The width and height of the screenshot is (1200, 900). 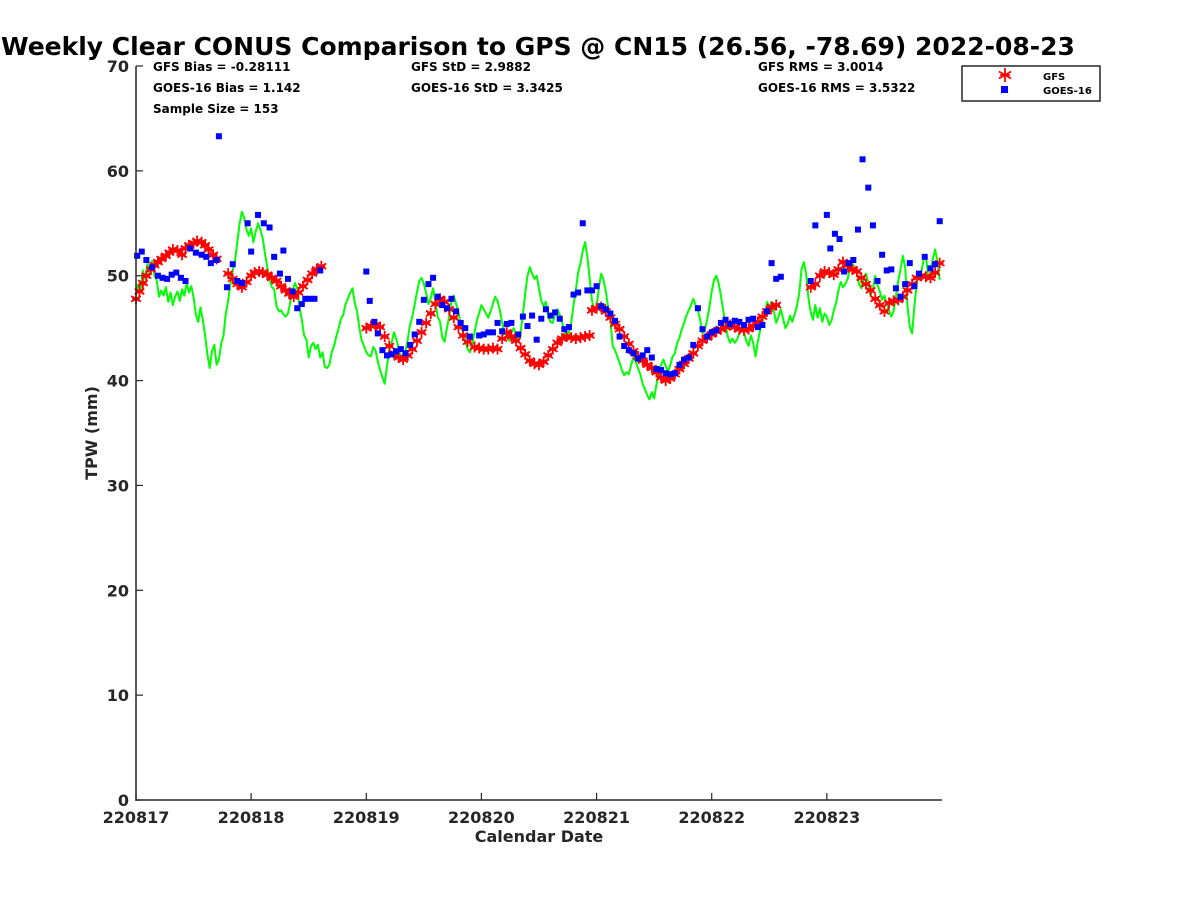 I want to click on x-tick-label: 220821, so click(x=596, y=817).